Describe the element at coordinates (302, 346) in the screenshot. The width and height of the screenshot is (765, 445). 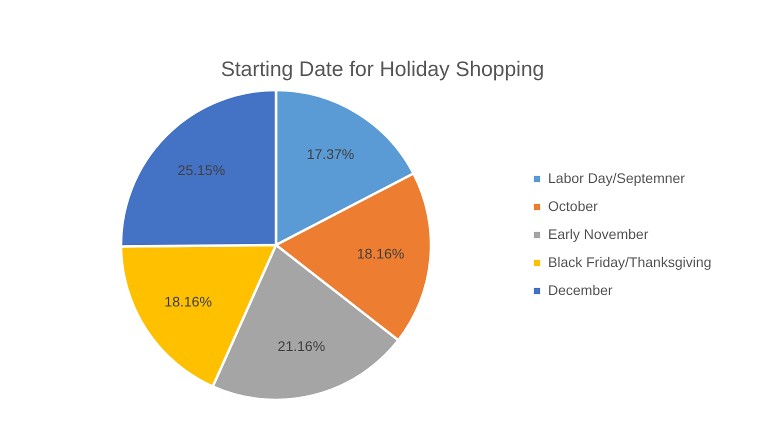
I see `data-label: 21.16%` at that location.